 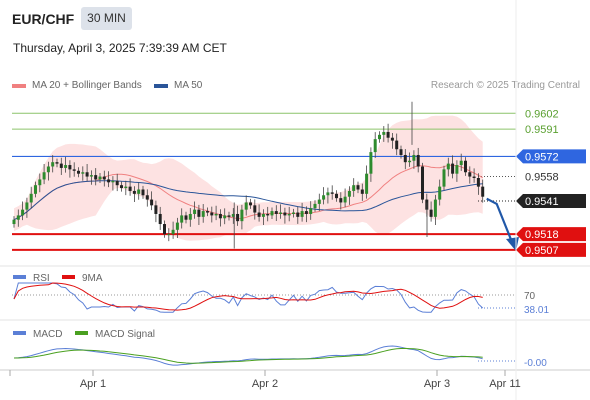 What do you see at coordinates (542, 202) in the screenshot?
I see `last-price-label: 0.9541` at bounding box center [542, 202].